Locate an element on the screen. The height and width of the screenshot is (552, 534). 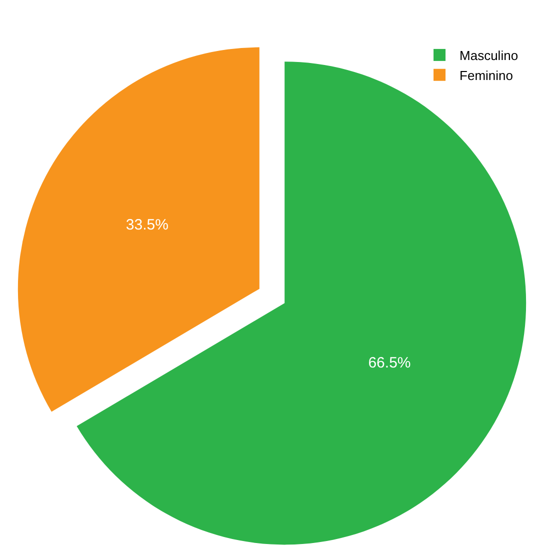
data-label: 66.5% is located at coordinates (389, 363).